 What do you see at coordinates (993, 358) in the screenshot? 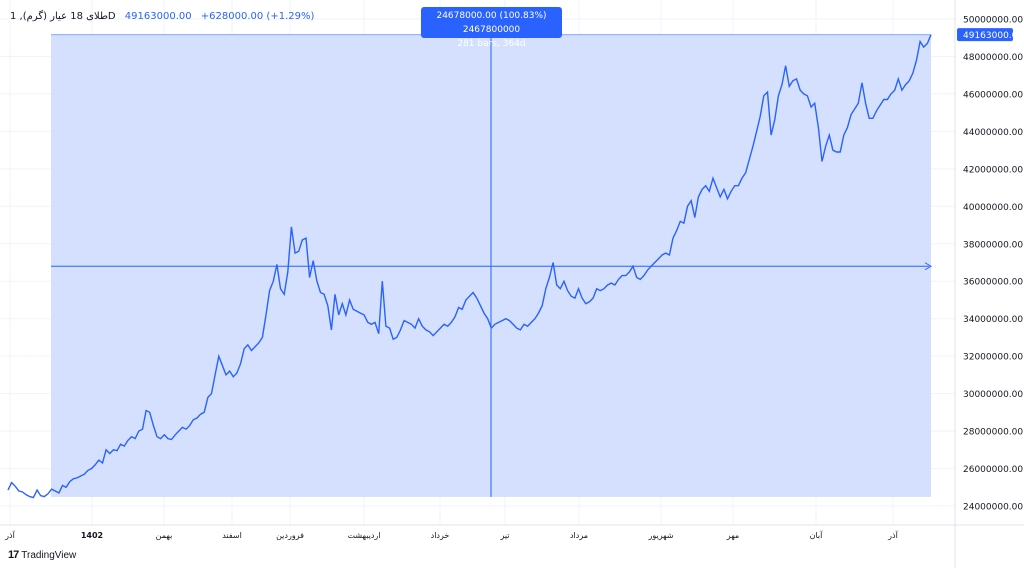
I see `y-tick-label: 32000000.00` at bounding box center [993, 358].